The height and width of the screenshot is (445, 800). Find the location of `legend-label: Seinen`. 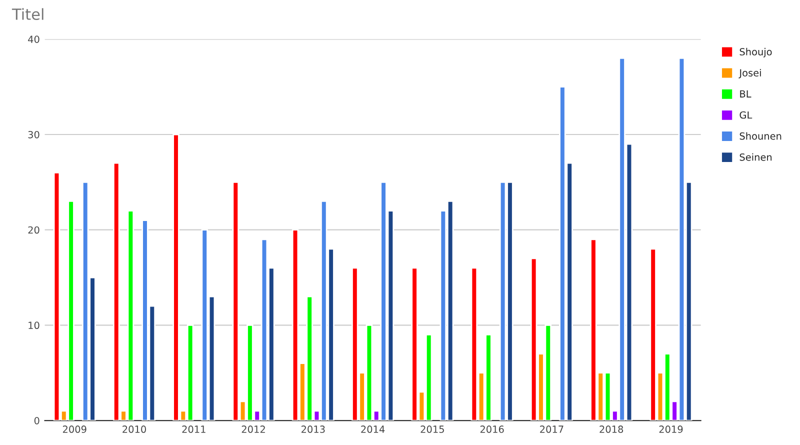

legend-label: Seinen is located at coordinates (756, 157).